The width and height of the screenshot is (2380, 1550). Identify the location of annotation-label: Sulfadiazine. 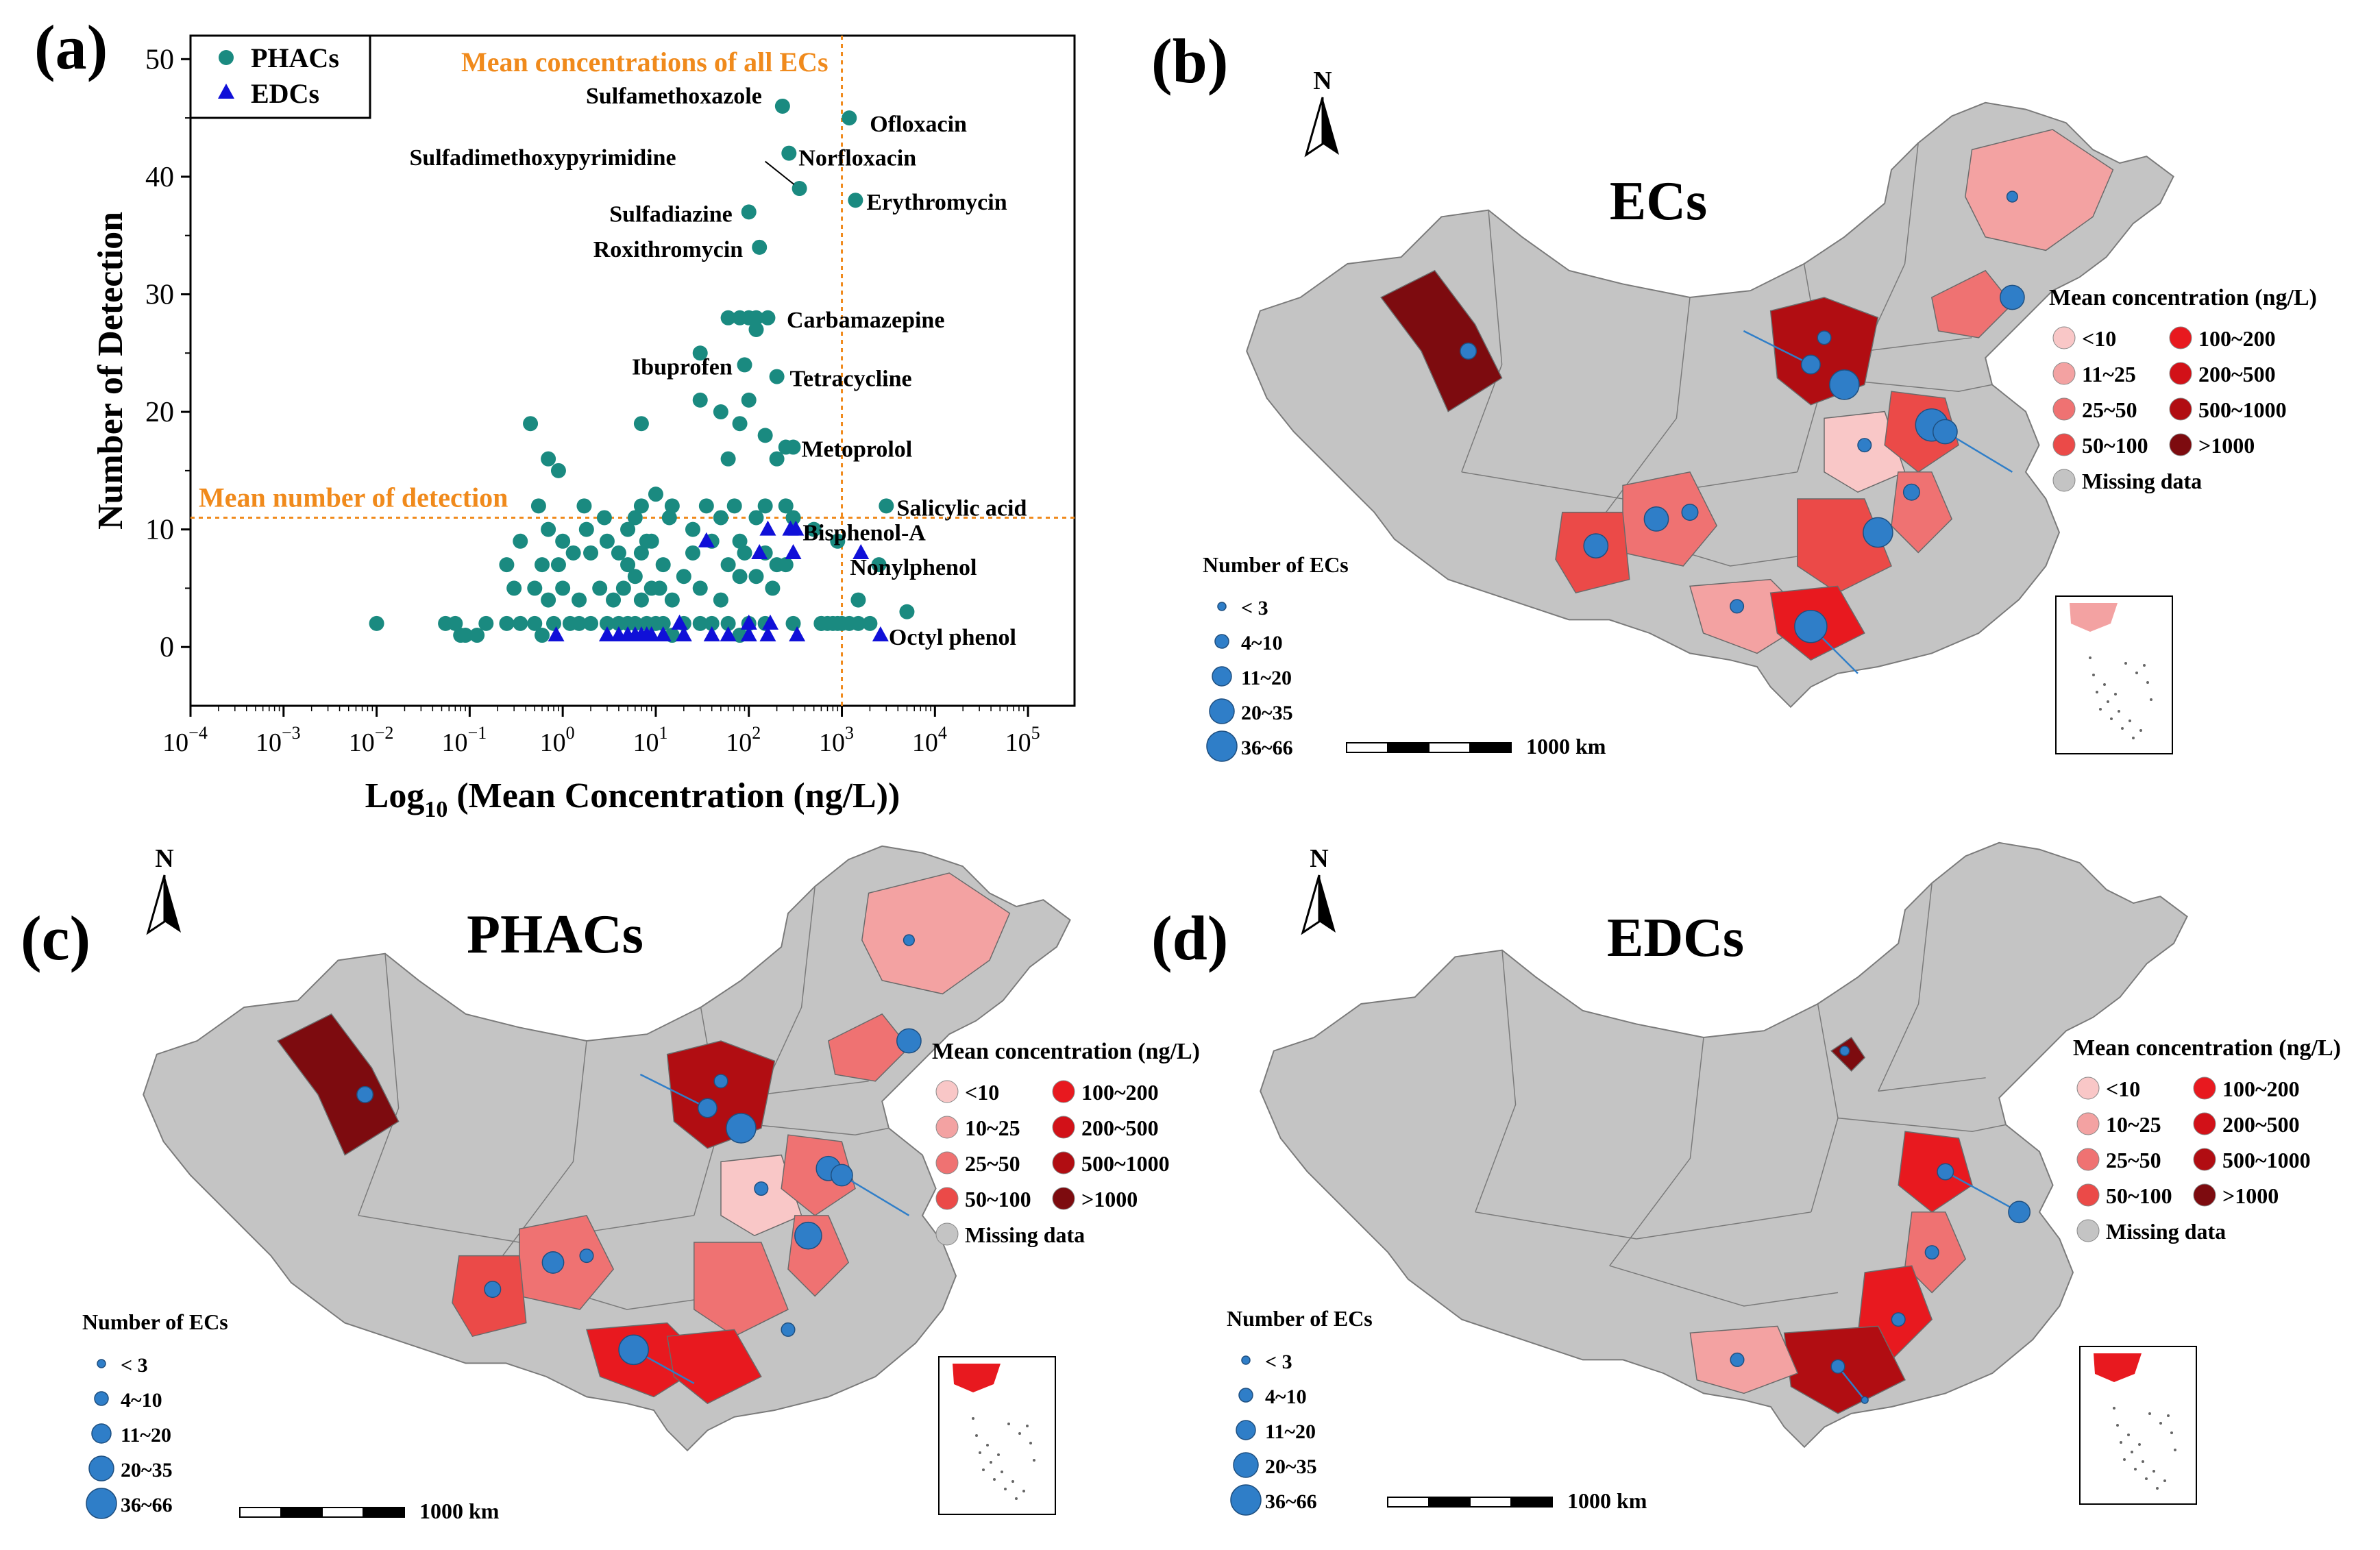
(670, 214).